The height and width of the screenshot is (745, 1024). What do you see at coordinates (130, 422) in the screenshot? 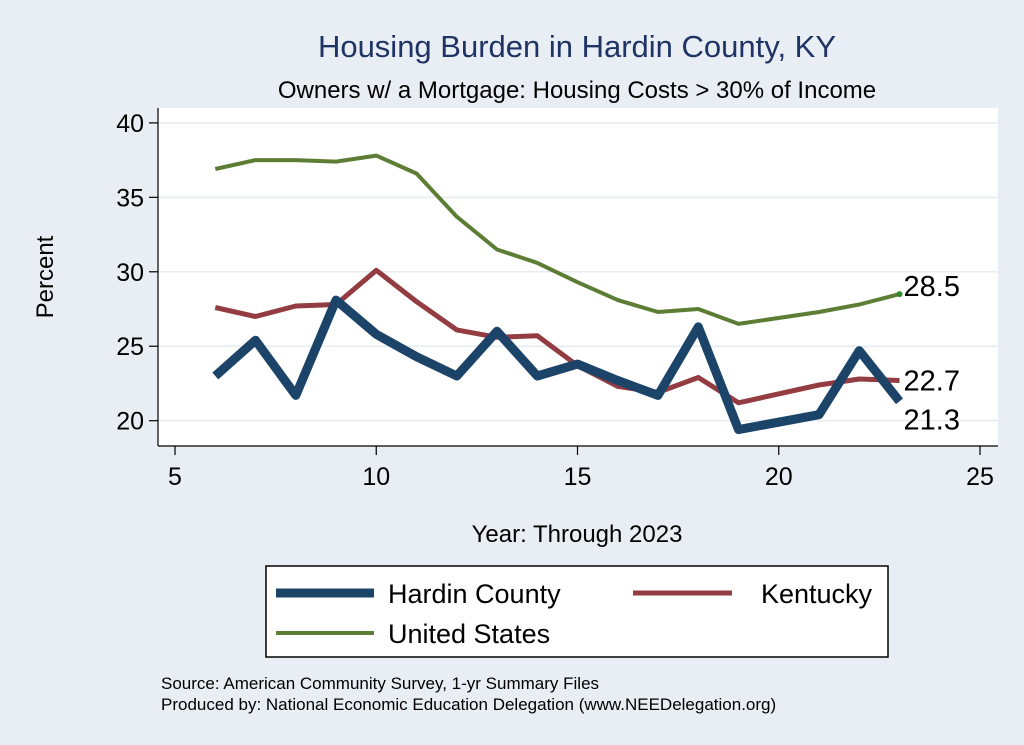
I see `y-tick-label: 20` at bounding box center [130, 422].